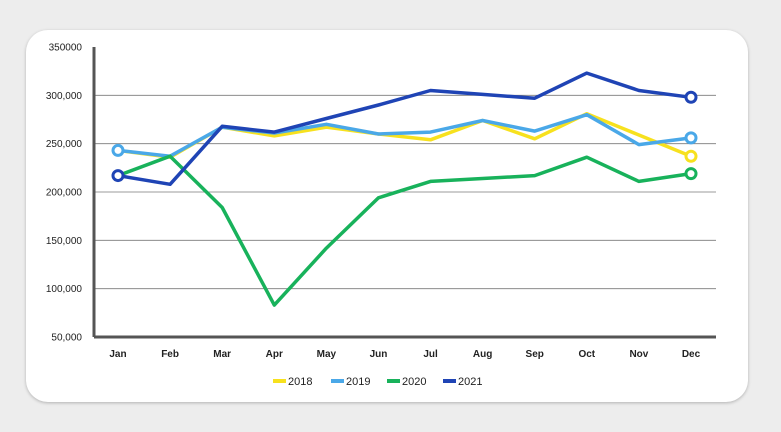  Describe the element at coordinates (638, 354) in the screenshot. I see `x-tick-label: Nov` at that location.